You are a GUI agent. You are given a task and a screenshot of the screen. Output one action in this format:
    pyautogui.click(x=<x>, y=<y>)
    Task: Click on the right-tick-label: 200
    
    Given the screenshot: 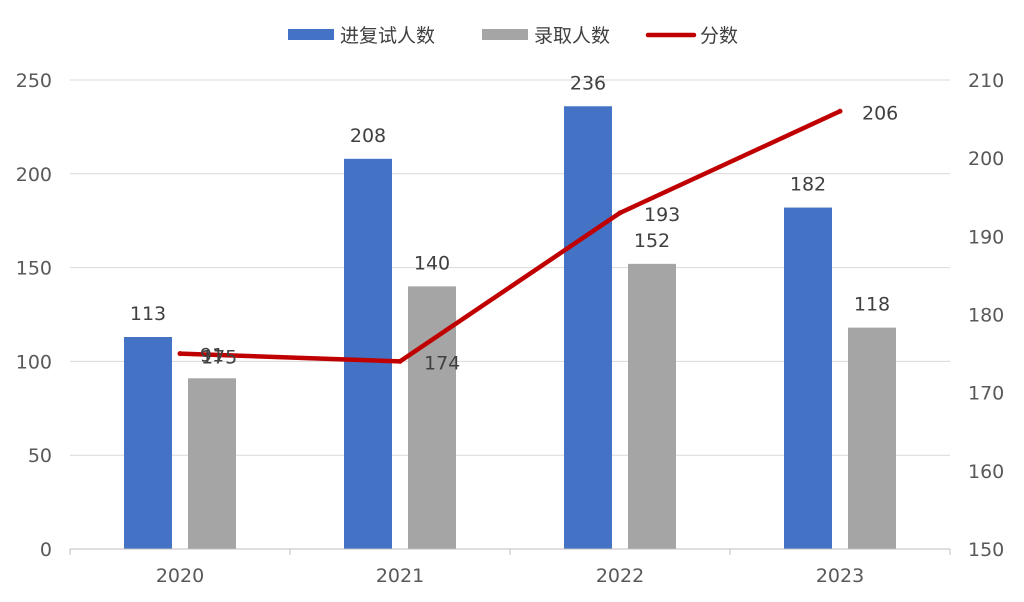 What is the action you would take?
    pyautogui.click(x=986, y=159)
    